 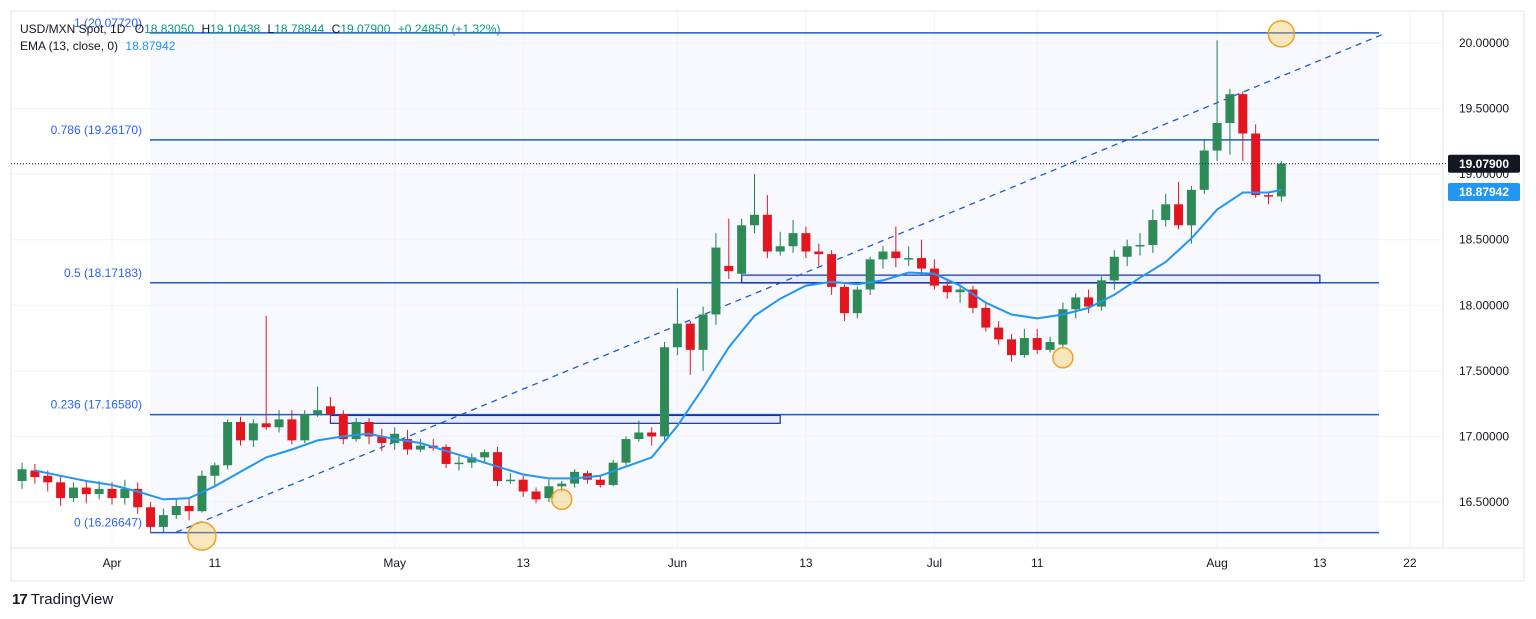 I want to click on ema-label: EMA (13, close, 0), so click(x=69, y=46).